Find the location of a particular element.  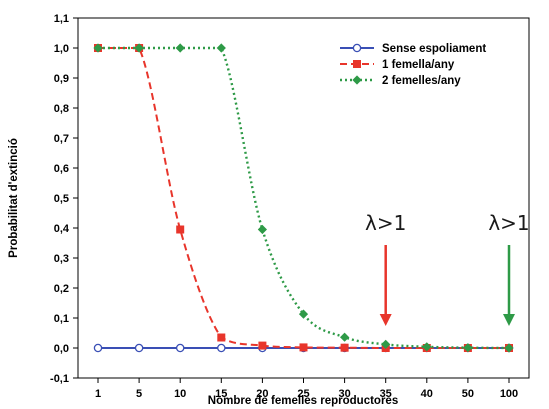

x-axis: 1 5 10 15 20 25 30 35 40 50 100 is located at coordinates (306, 389).